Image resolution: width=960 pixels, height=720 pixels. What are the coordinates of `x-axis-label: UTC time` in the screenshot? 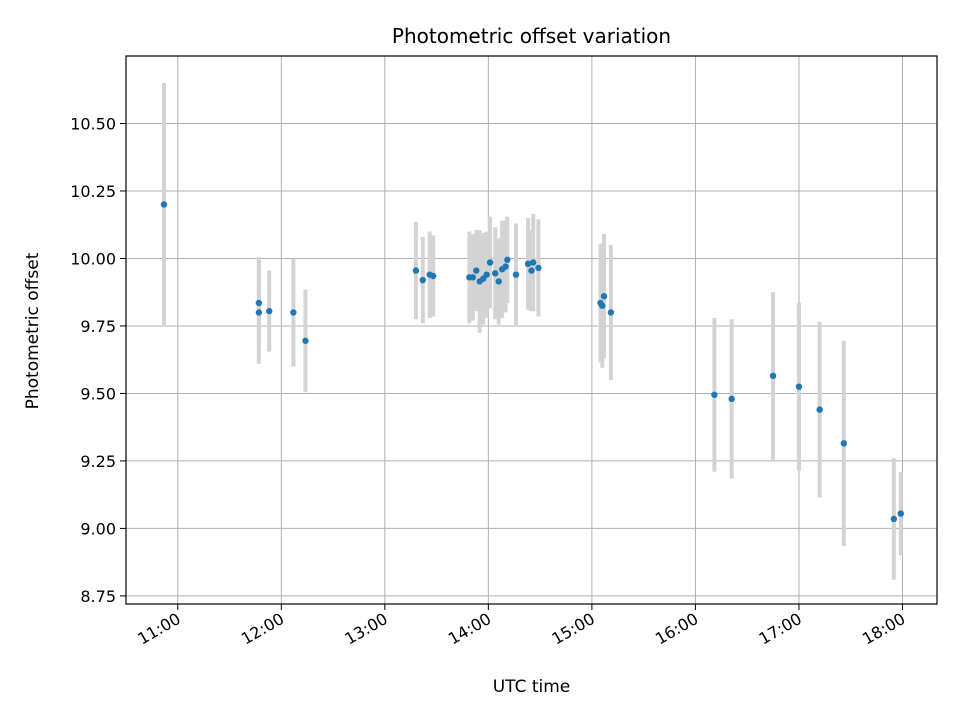 It's located at (532, 687).